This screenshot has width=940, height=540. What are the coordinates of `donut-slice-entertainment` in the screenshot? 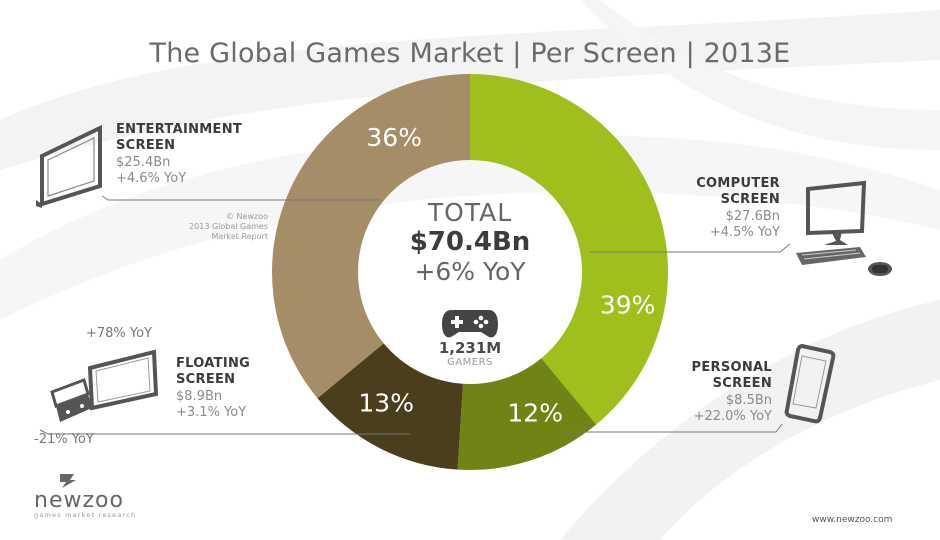 It's located at (370, 236).